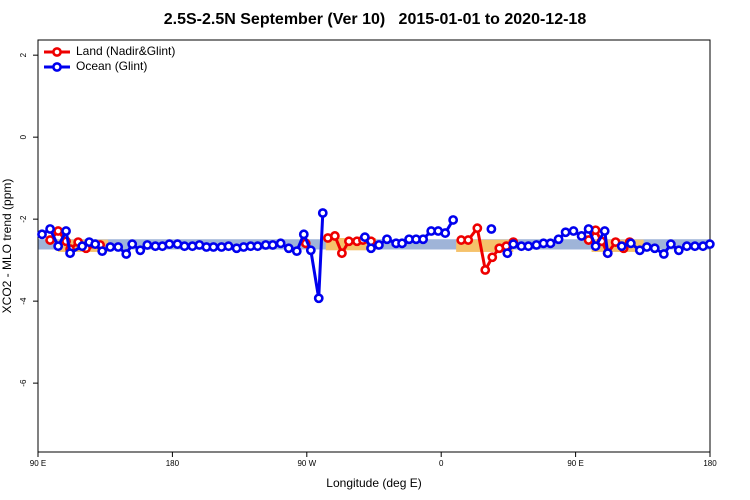 The height and width of the screenshot is (500, 750). I want to click on y-tick-label: 2, so click(23, 54).